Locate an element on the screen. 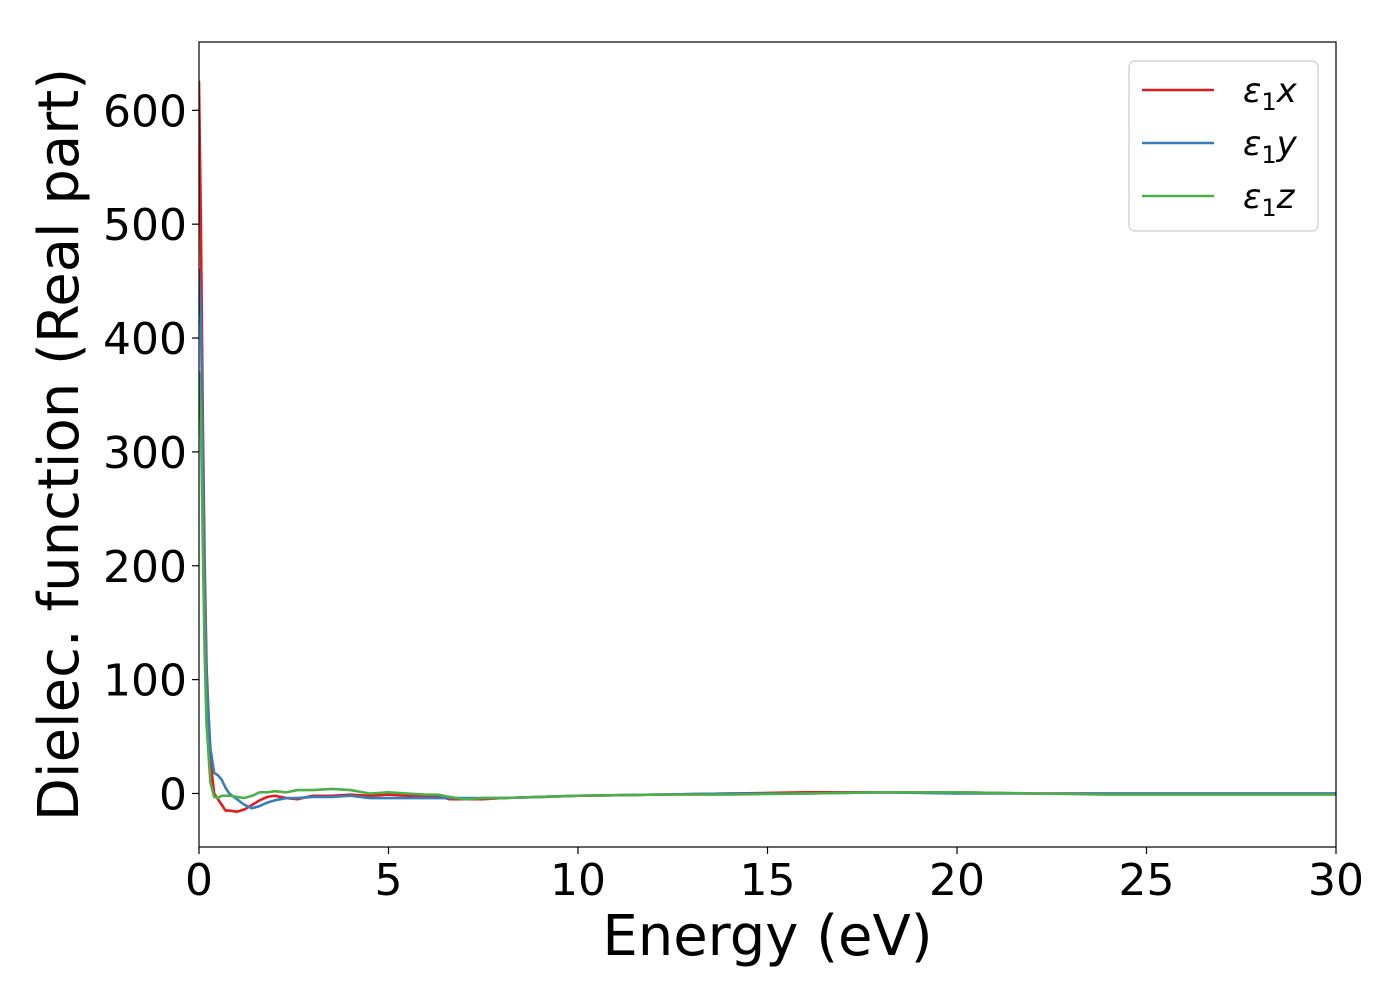  y-tick-label: 600 is located at coordinates (145, 111).